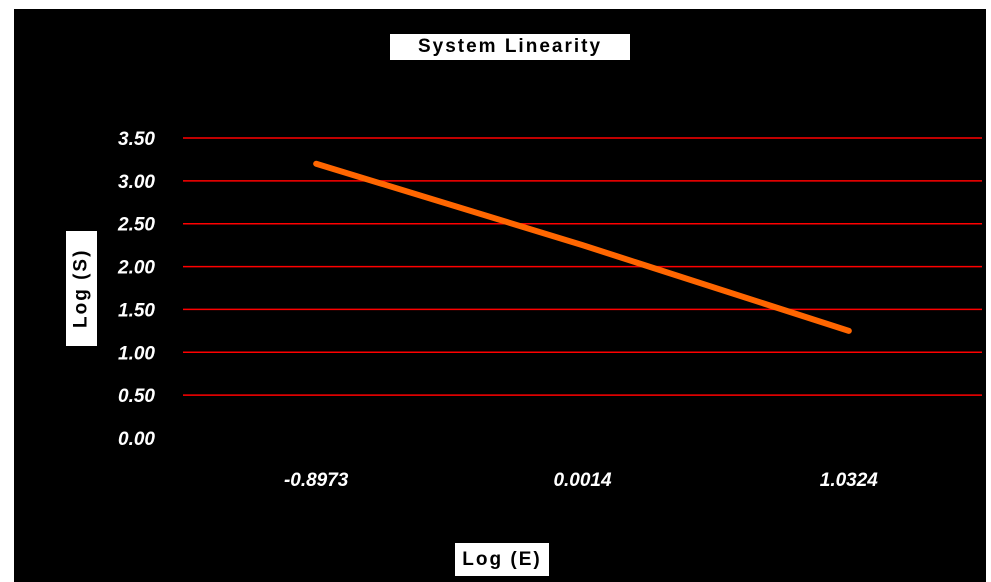  Describe the element at coordinates (849, 480) in the screenshot. I see `x-tick-label: 1.0324` at that location.